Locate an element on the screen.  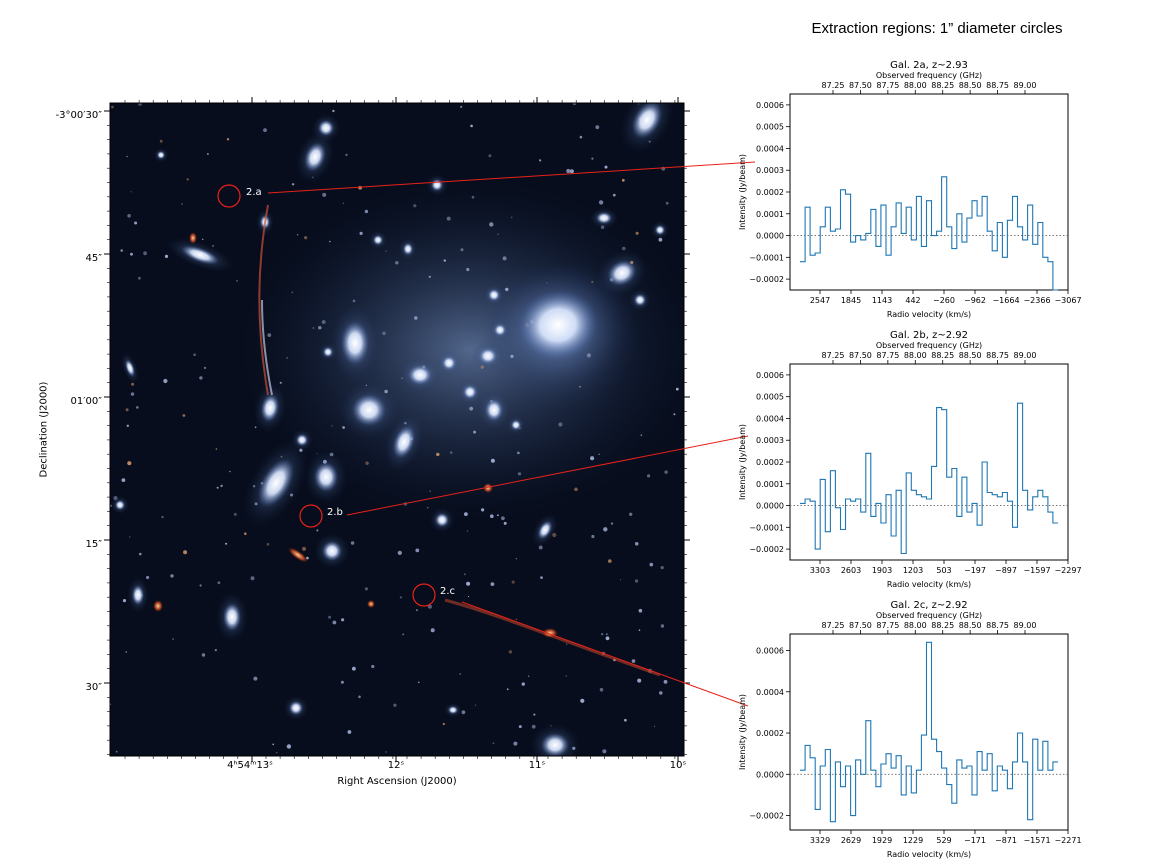
spectrum-top-tick-label: 87.50 is located at coordinates (860, 85).